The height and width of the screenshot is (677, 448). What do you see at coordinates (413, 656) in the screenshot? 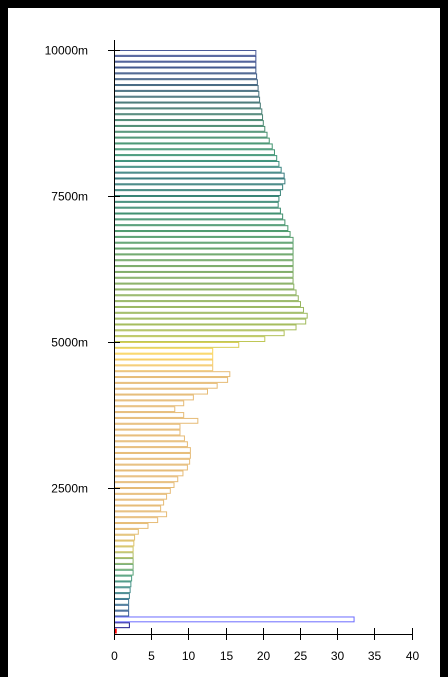
I see `x-tick-label: 40` at bounding box center [413, 656].